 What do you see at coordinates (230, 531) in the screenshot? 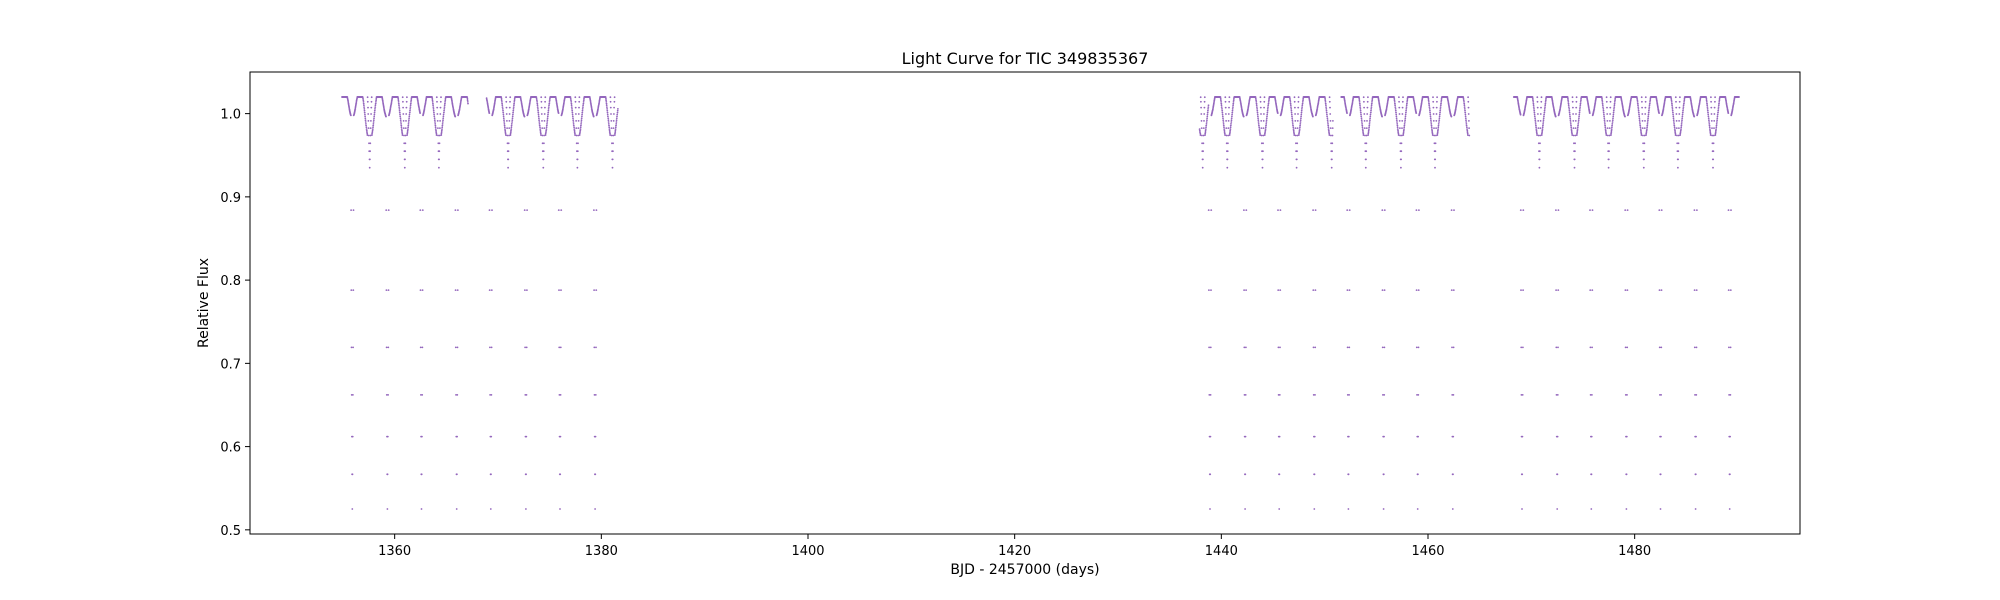
I see `y-tick-label: 0.5` at bounding box center [230, 531].